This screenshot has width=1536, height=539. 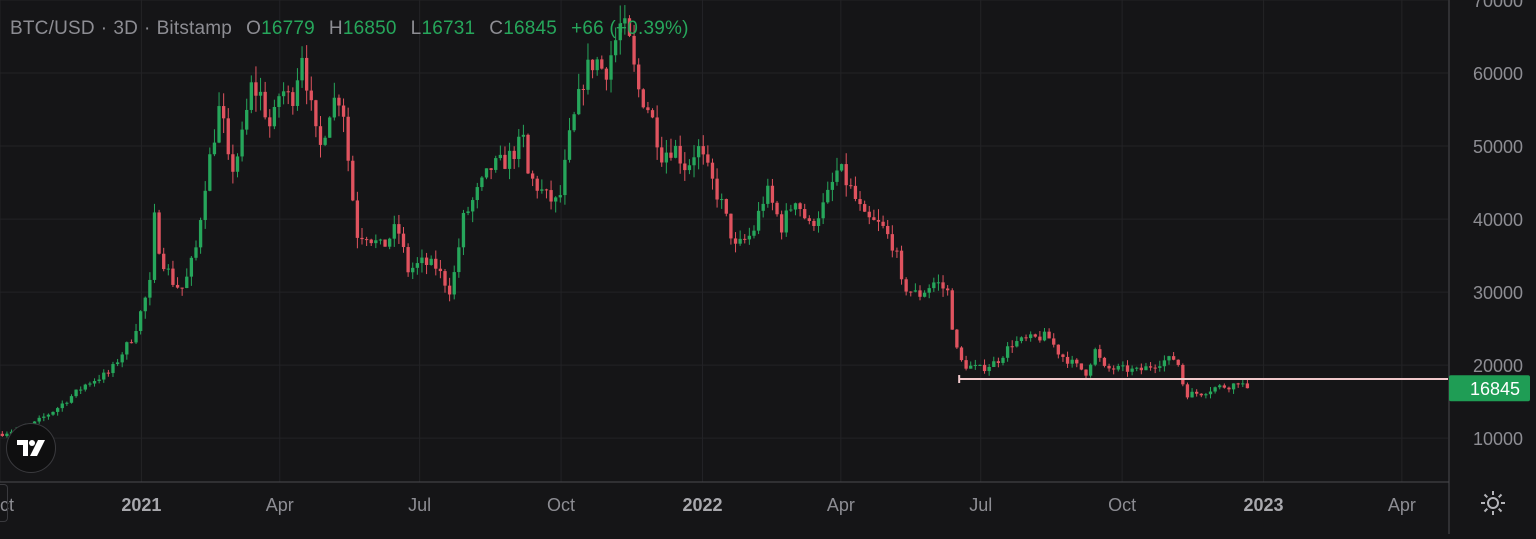 What do you see at coordinates (288, 28) in the screenshot?
I see `open-value: 16779` at bounding box center [288, 28].